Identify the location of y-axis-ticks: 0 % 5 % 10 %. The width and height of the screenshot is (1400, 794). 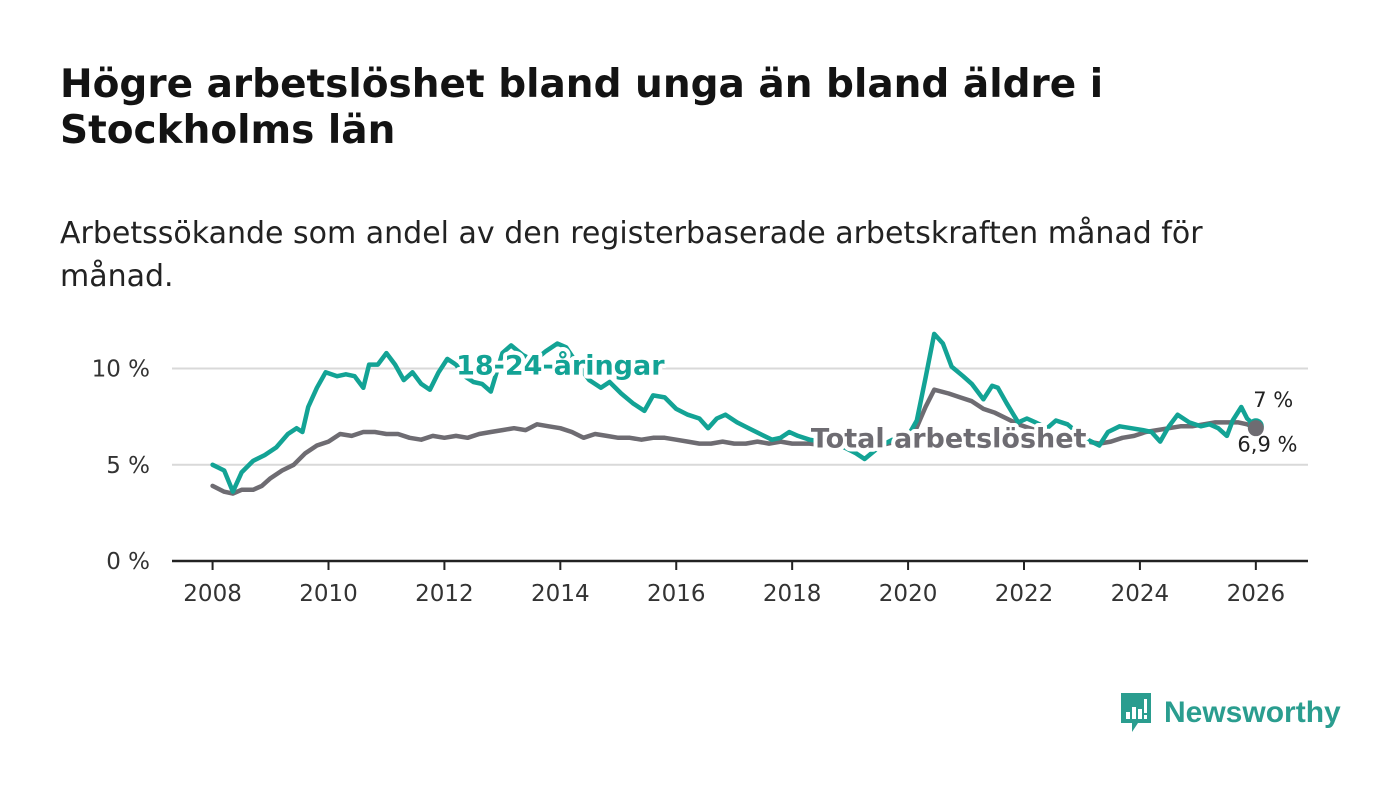
(121, 466).